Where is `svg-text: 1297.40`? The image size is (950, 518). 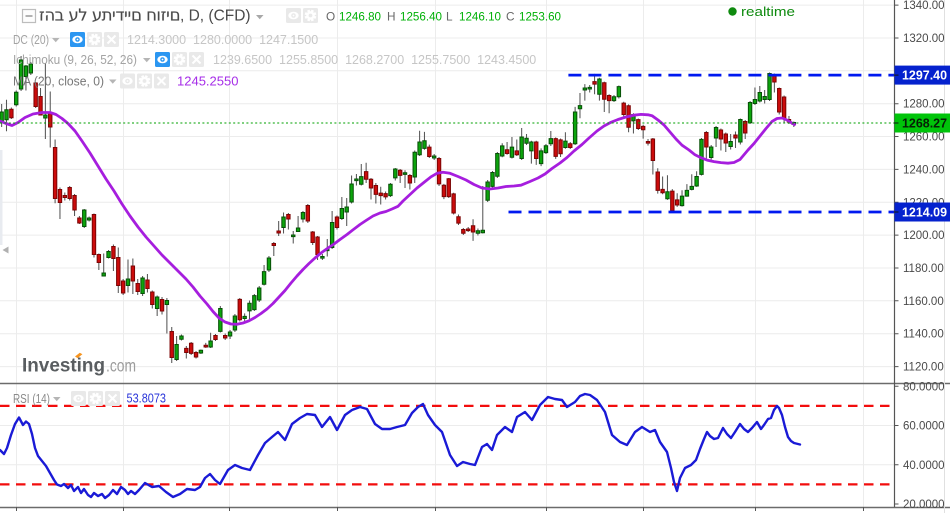 svg-text: 1297.40 is located at coordinates (924, 76).